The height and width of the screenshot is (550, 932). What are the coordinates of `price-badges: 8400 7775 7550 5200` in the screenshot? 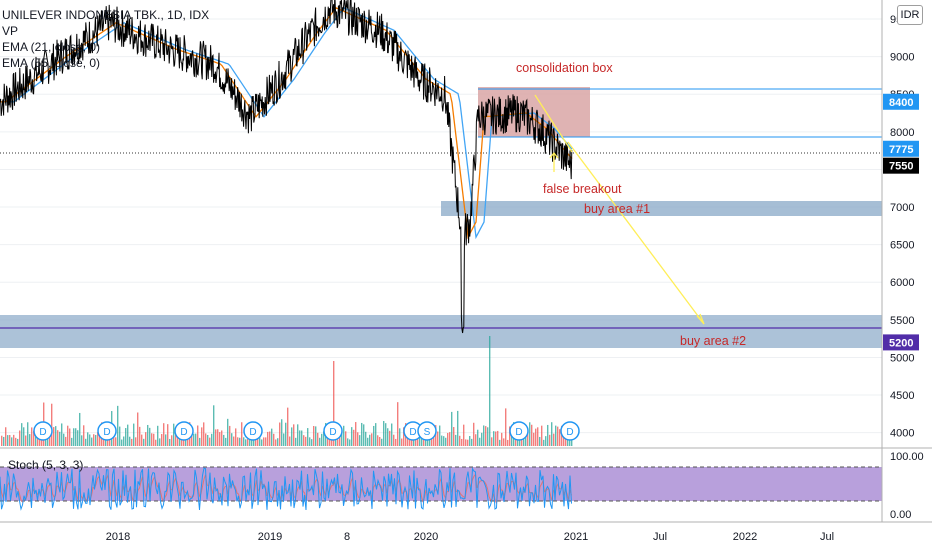 It's located at (901, 222).